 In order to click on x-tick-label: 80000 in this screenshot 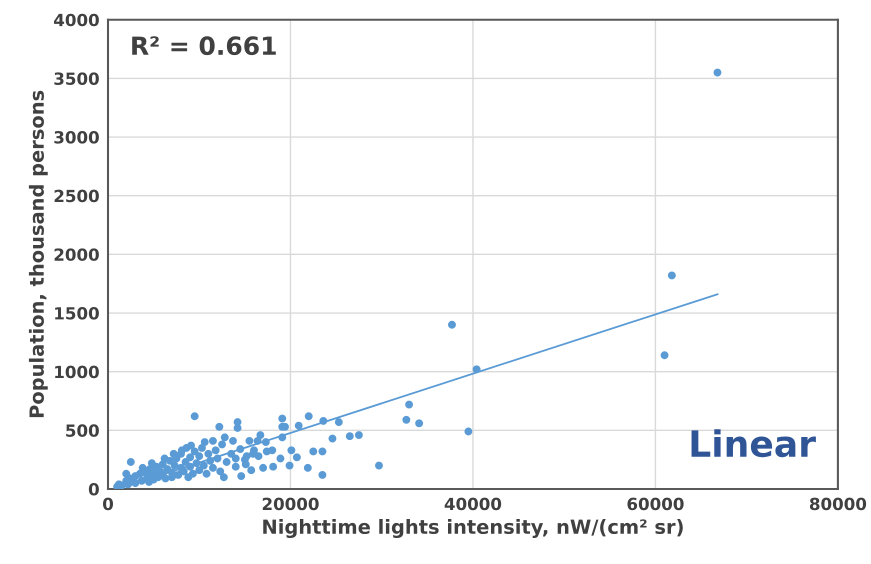, I will do `click(838, 504)`.